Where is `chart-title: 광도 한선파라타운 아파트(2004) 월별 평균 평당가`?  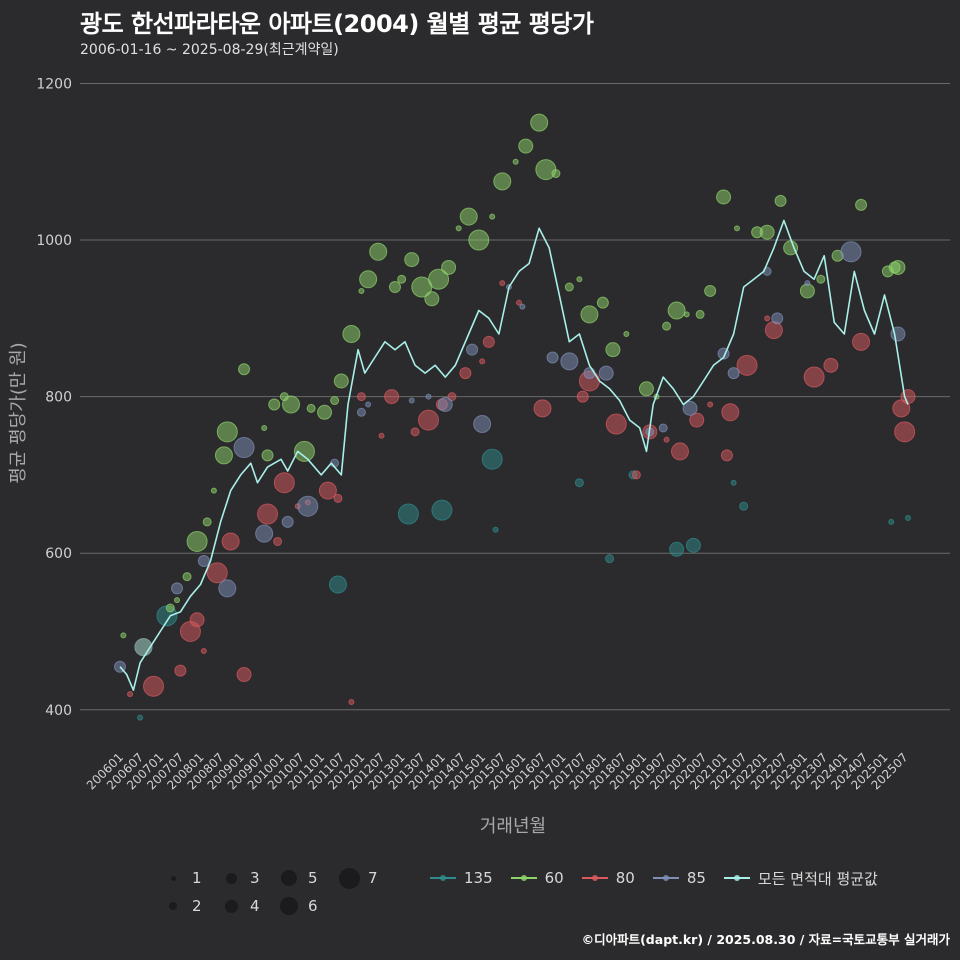 chart-title: 광도 한선파라타운 아파트(2004) 월별 평균 평당가 is located at coordinates (337, 24).